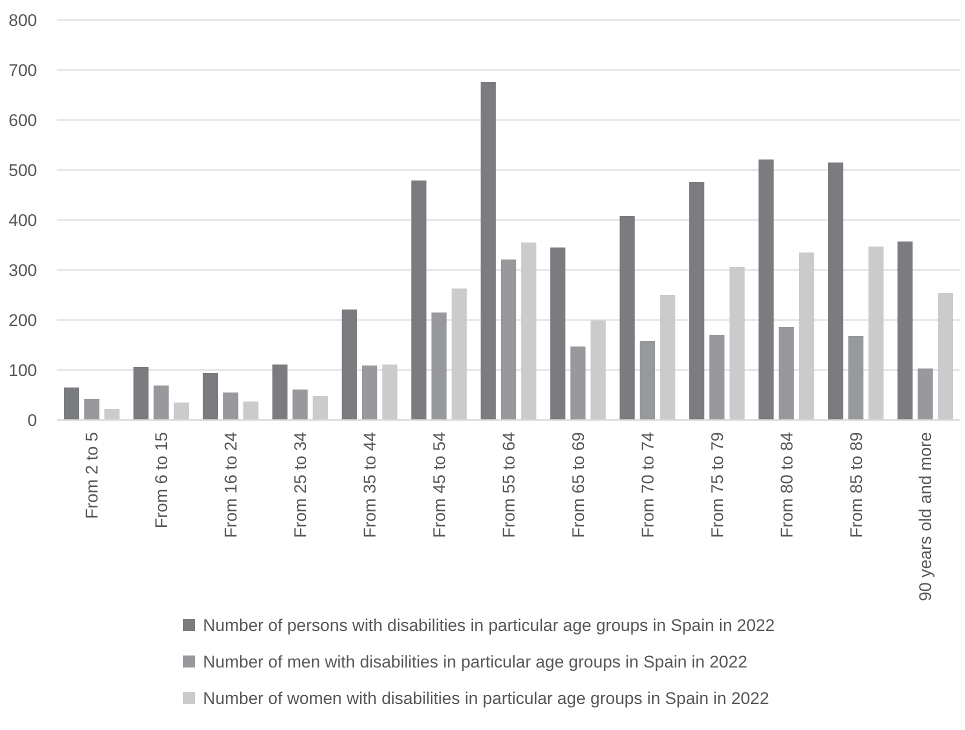 This screenshot has height=730, width=965. What do you see at coordinates (717, 485) in the screenshot?
I see `x-tick-label: From 75 to 79` at bounding box center [717, 485].